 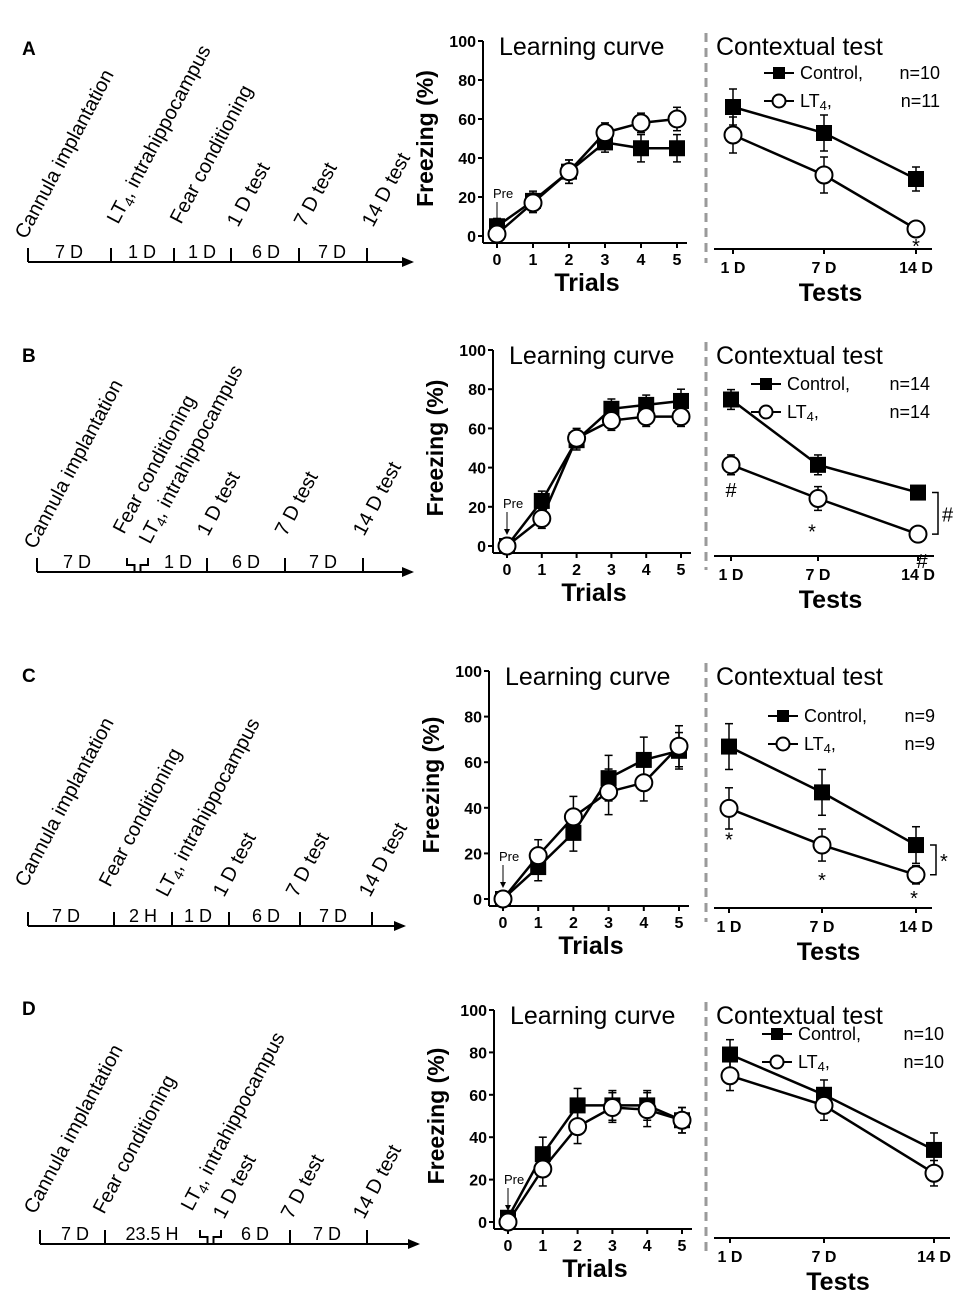 I want to click on legend-control-marker, so click(x=779, y=73).